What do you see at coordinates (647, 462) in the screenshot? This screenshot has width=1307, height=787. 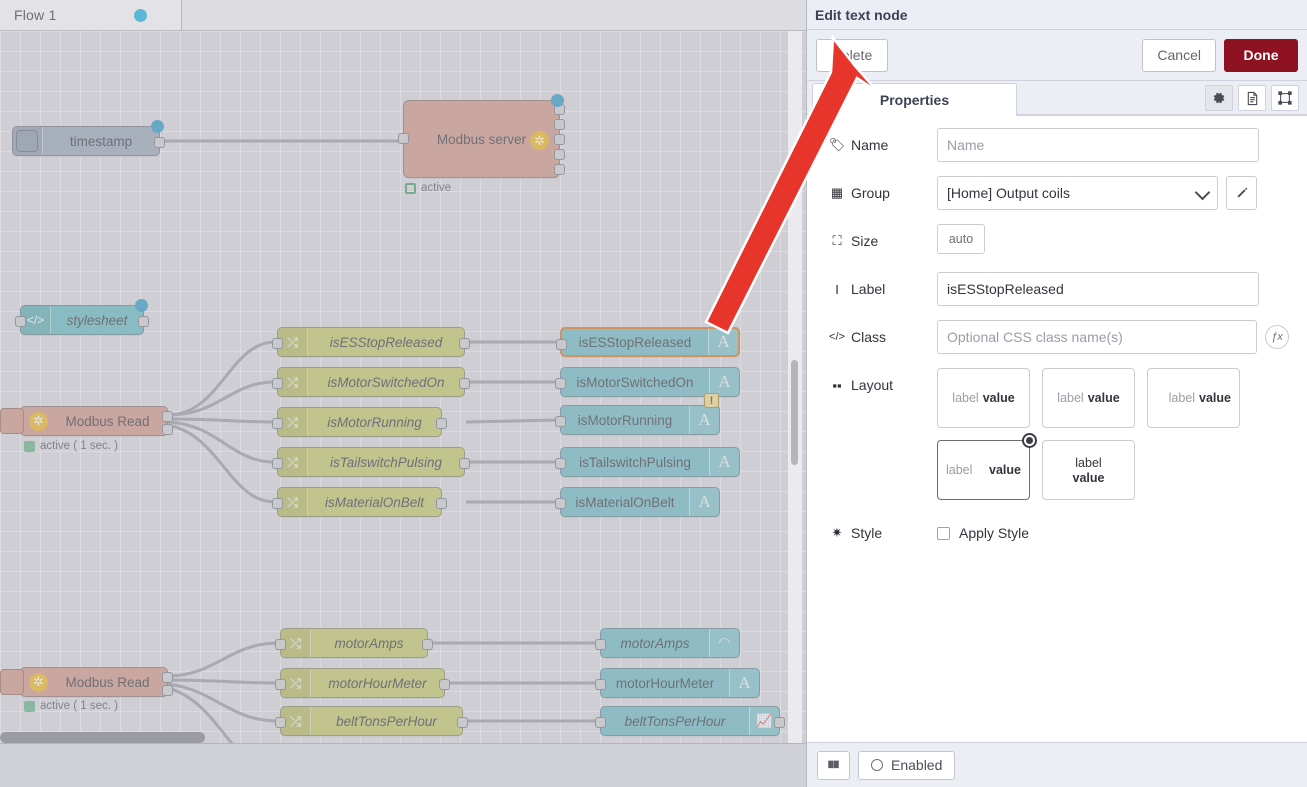 I see `node-ui-text-istailswitchpulsing: isTailswitchPulsing A` at bounding box center [647, 462].